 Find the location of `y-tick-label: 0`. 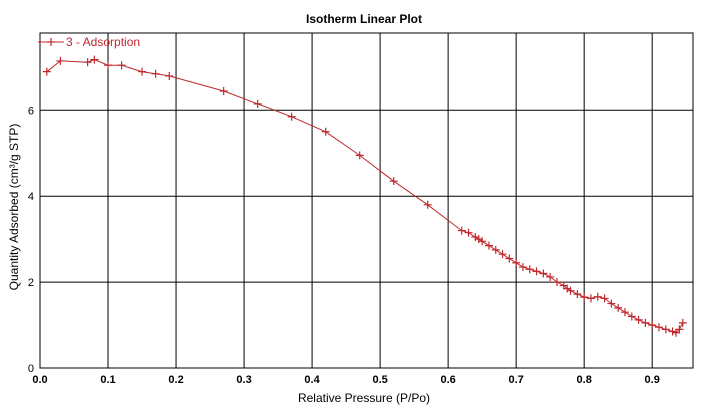

y-tick-label: 0 is located at coordinates (31, 369).